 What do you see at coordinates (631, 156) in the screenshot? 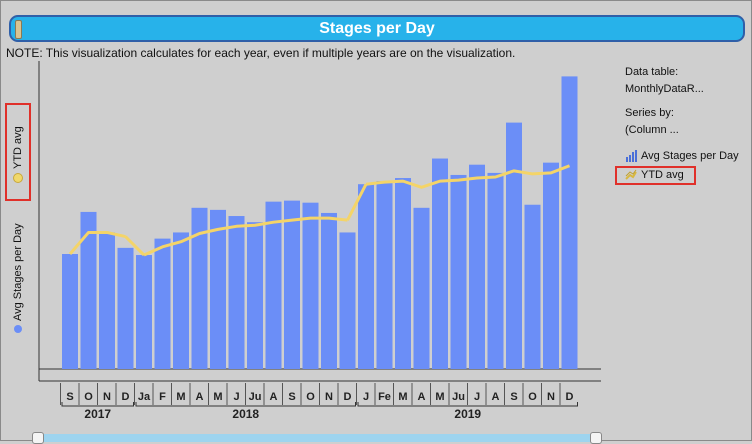
I see `bar-chart-icon` at bounding box center [631, 156].